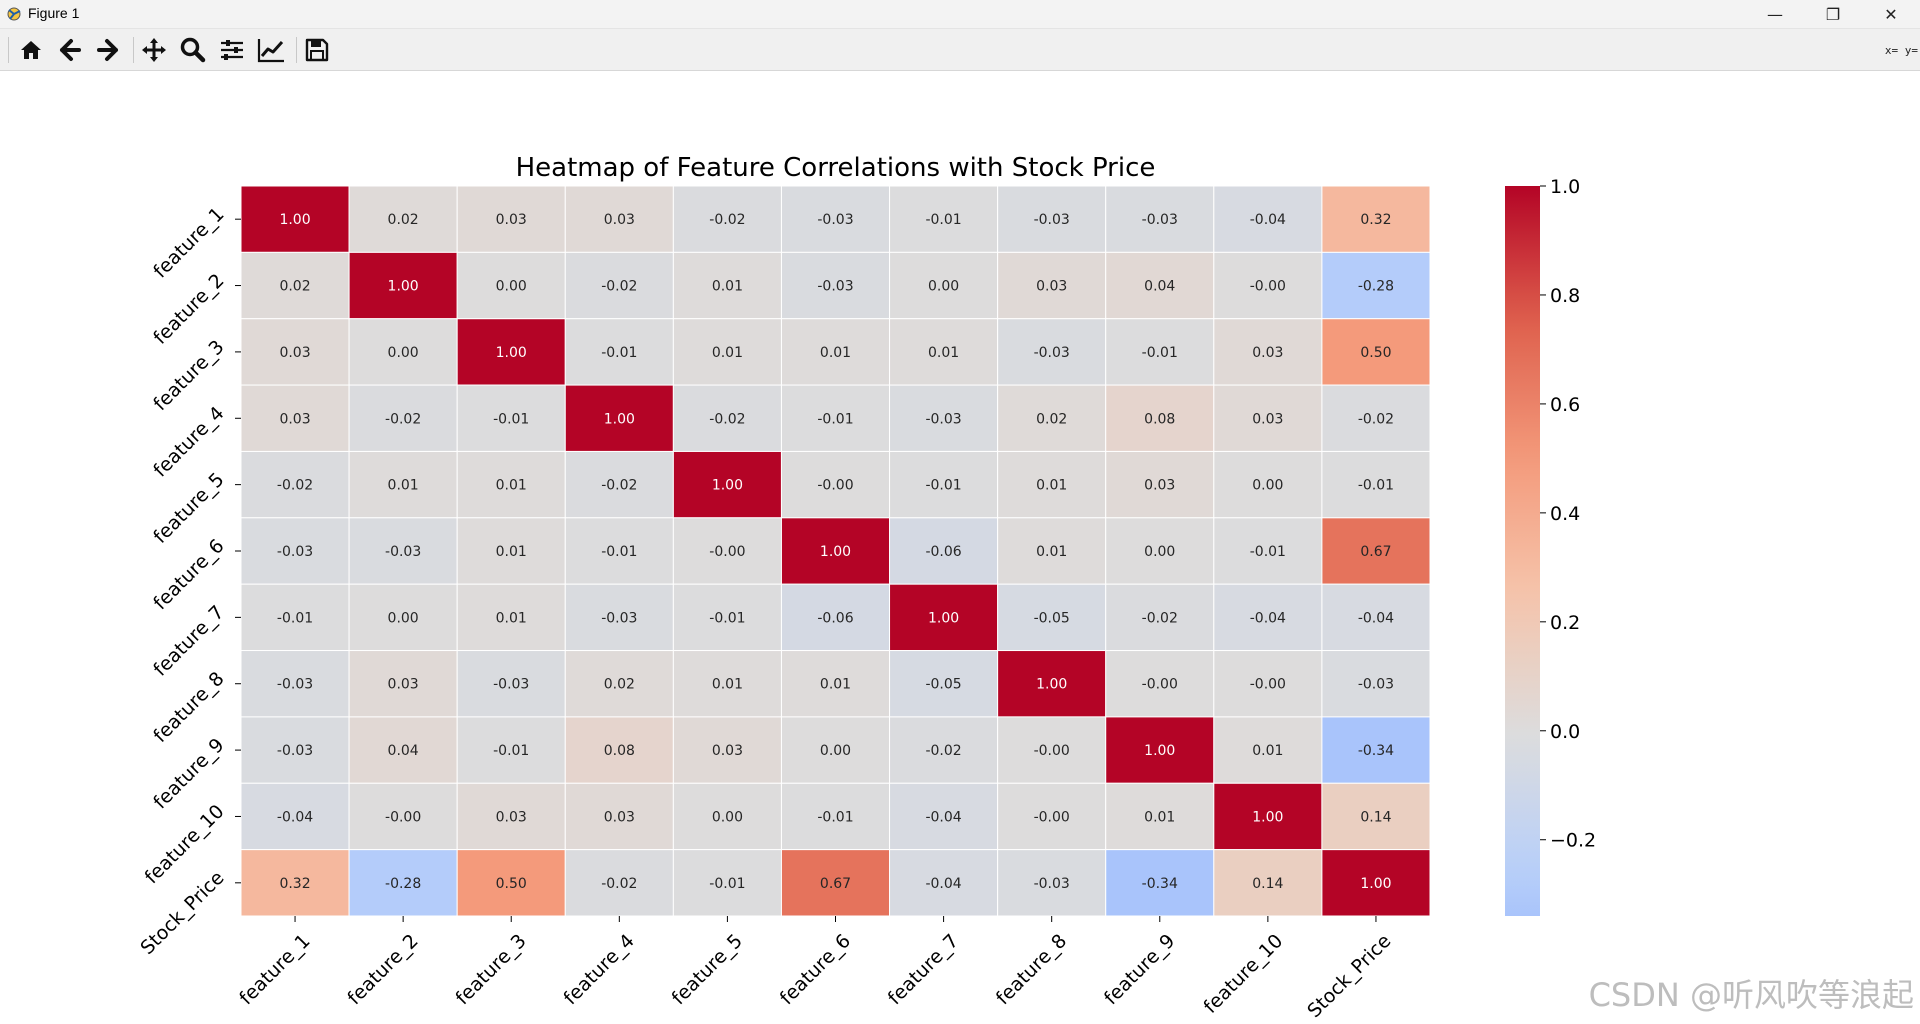 The image size is (1920, 1024). Describe the element at coordinates (1833, 14) in the screenshot. I see `restore-button: ❐` at that location.